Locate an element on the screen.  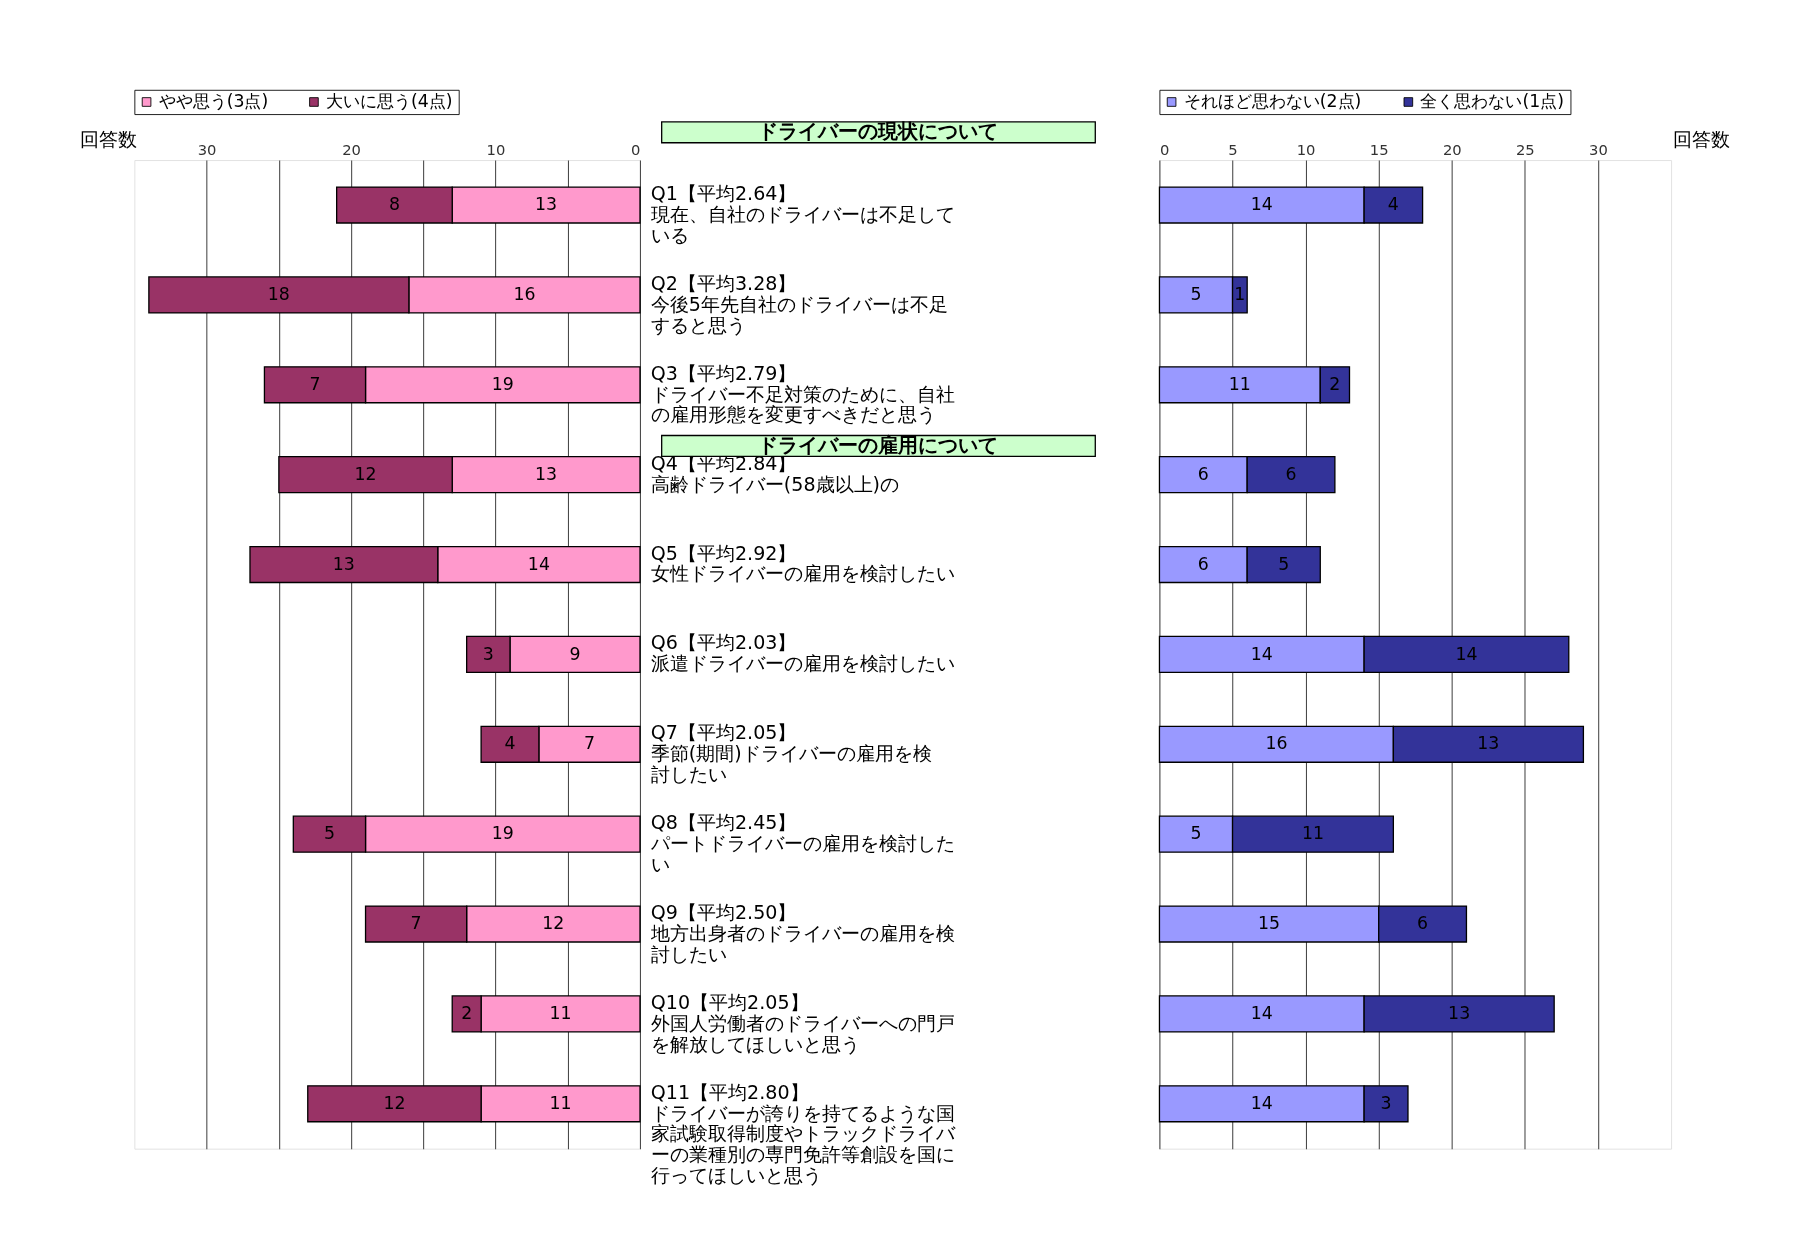
x-tick-label: 25 is located at coordinates (1525, 150).